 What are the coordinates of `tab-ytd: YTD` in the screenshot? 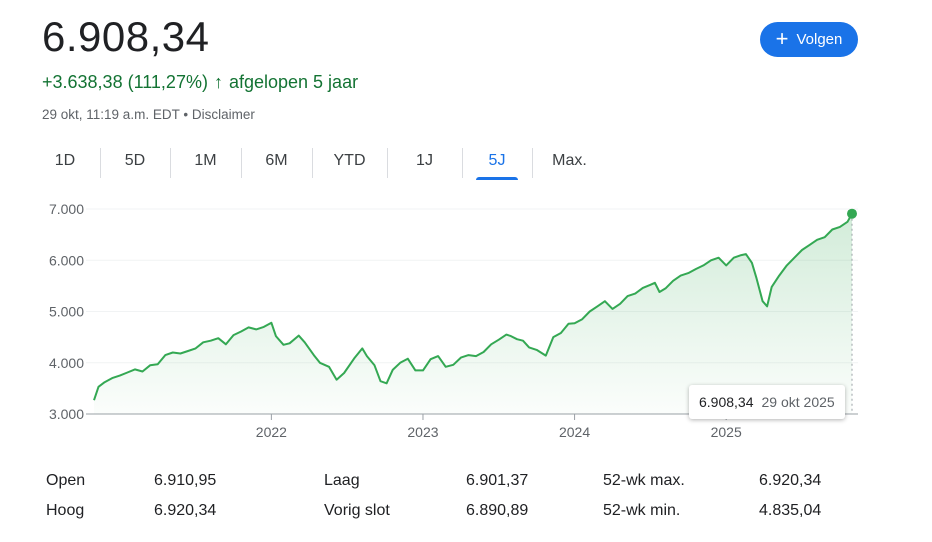 It's located at (349, 162).